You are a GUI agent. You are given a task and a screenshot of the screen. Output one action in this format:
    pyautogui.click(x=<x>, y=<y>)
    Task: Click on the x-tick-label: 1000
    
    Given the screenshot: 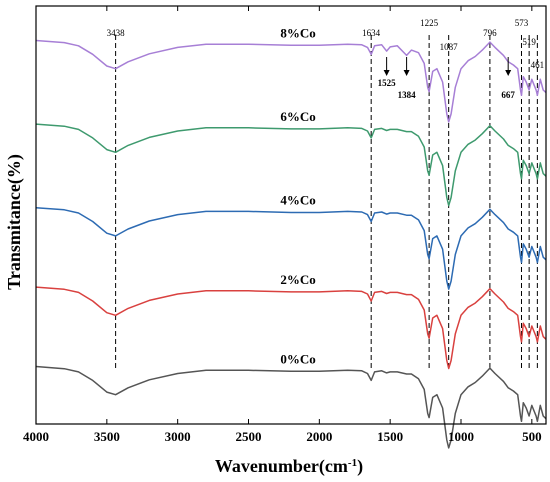 What is the action you would take?
    pyautogui.click(x=461, y=436)
    